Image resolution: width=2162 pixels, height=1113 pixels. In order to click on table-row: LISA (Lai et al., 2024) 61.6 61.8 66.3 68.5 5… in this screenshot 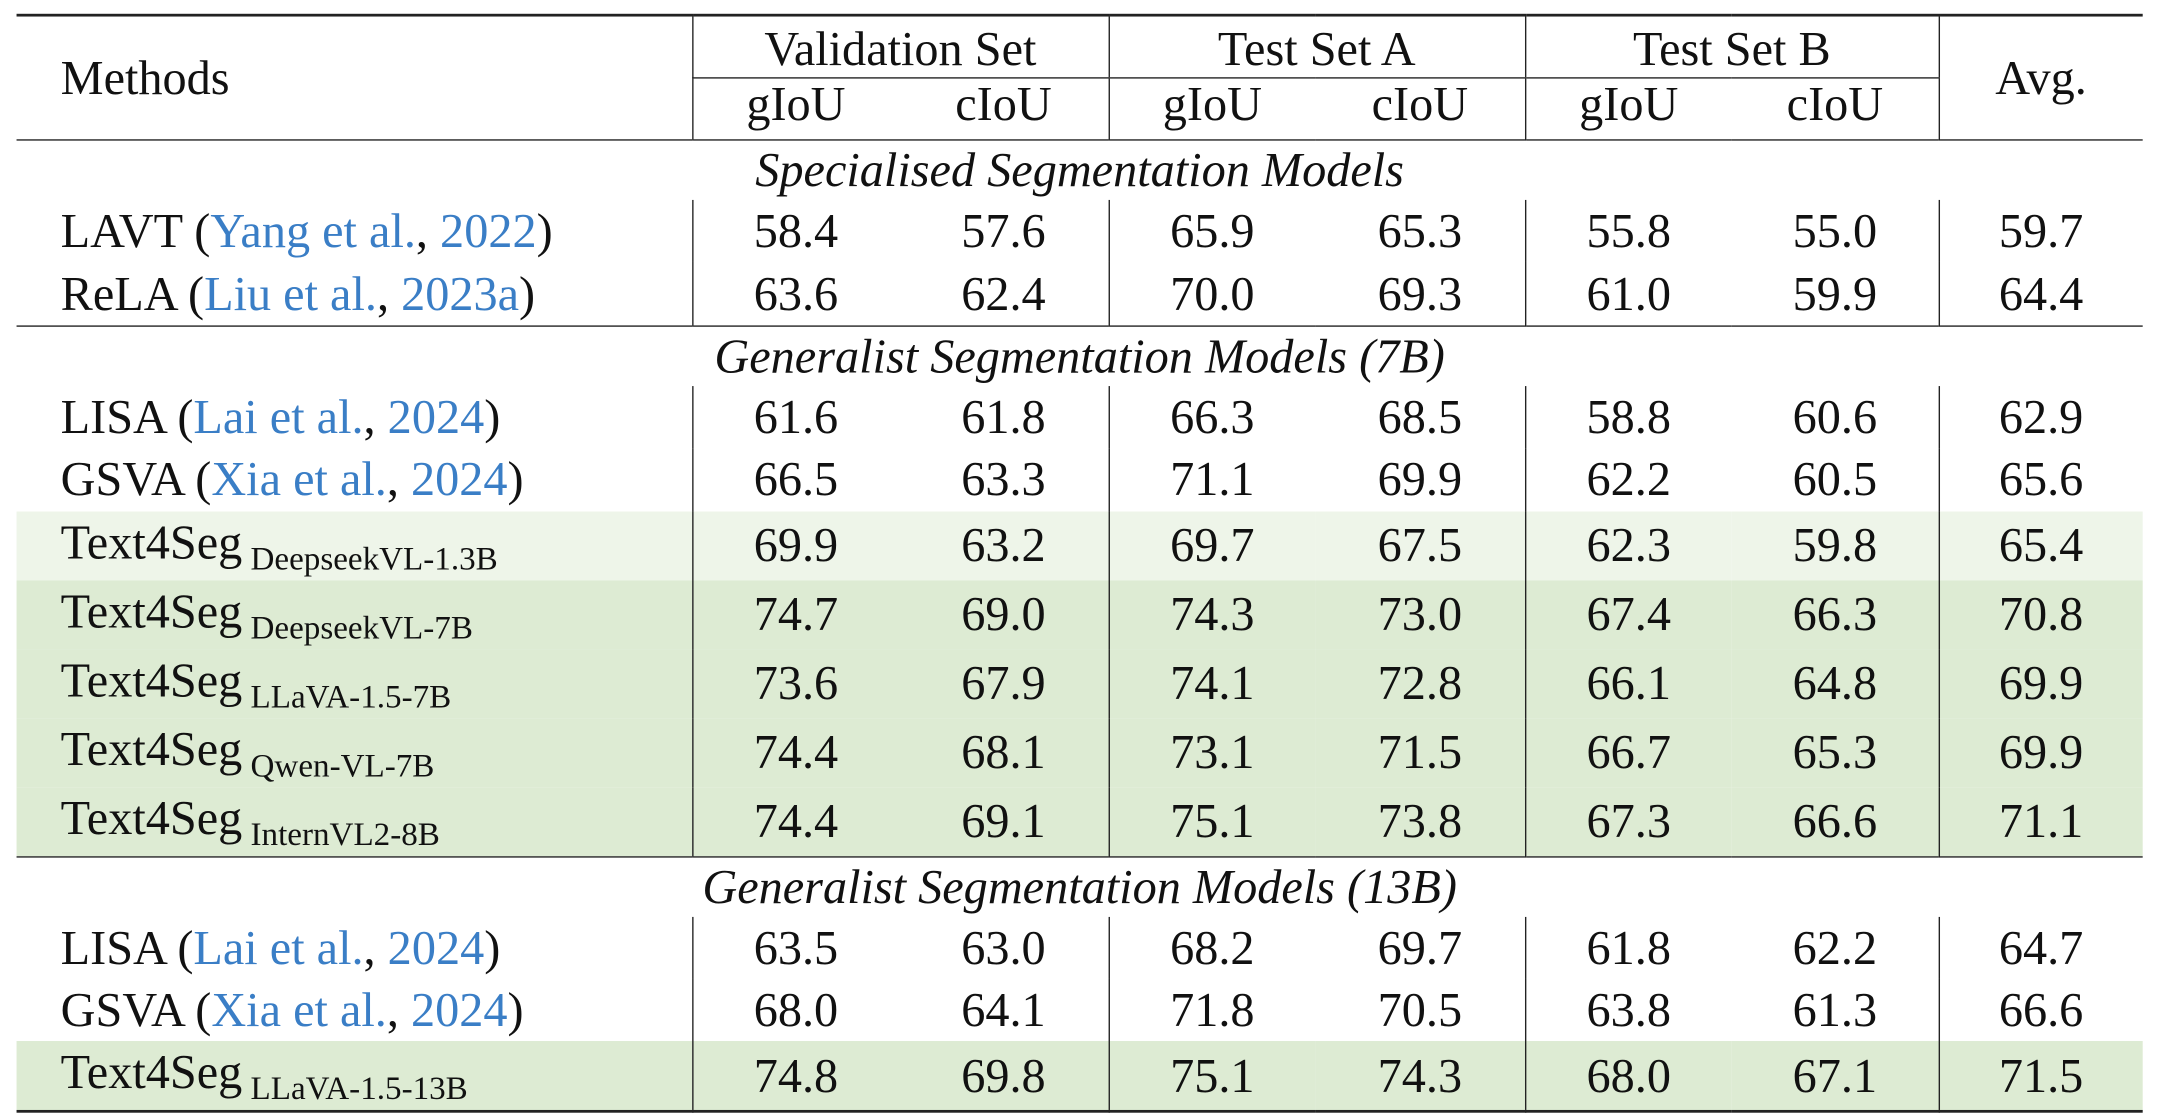, I will do `click(1080, 417)`.